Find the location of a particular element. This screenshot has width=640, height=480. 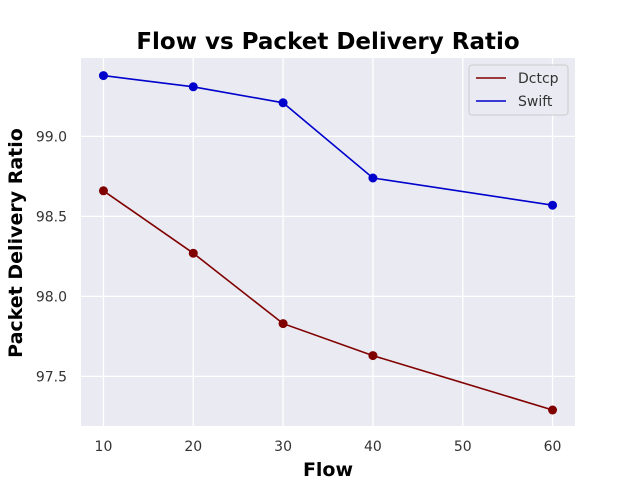

y-tick-labels: 97.5 98.0 98.5 99.0 is located at coordinates (51, 257).